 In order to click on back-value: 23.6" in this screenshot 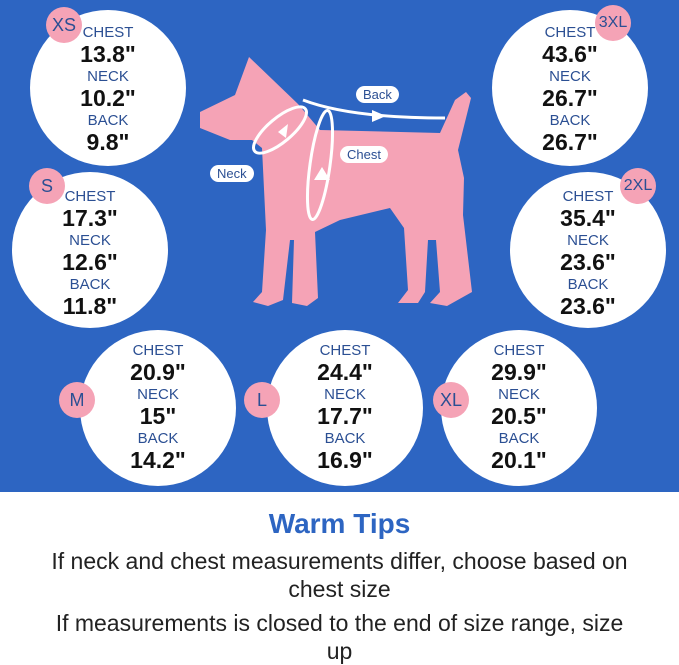, I will do `click(588, 306)`.